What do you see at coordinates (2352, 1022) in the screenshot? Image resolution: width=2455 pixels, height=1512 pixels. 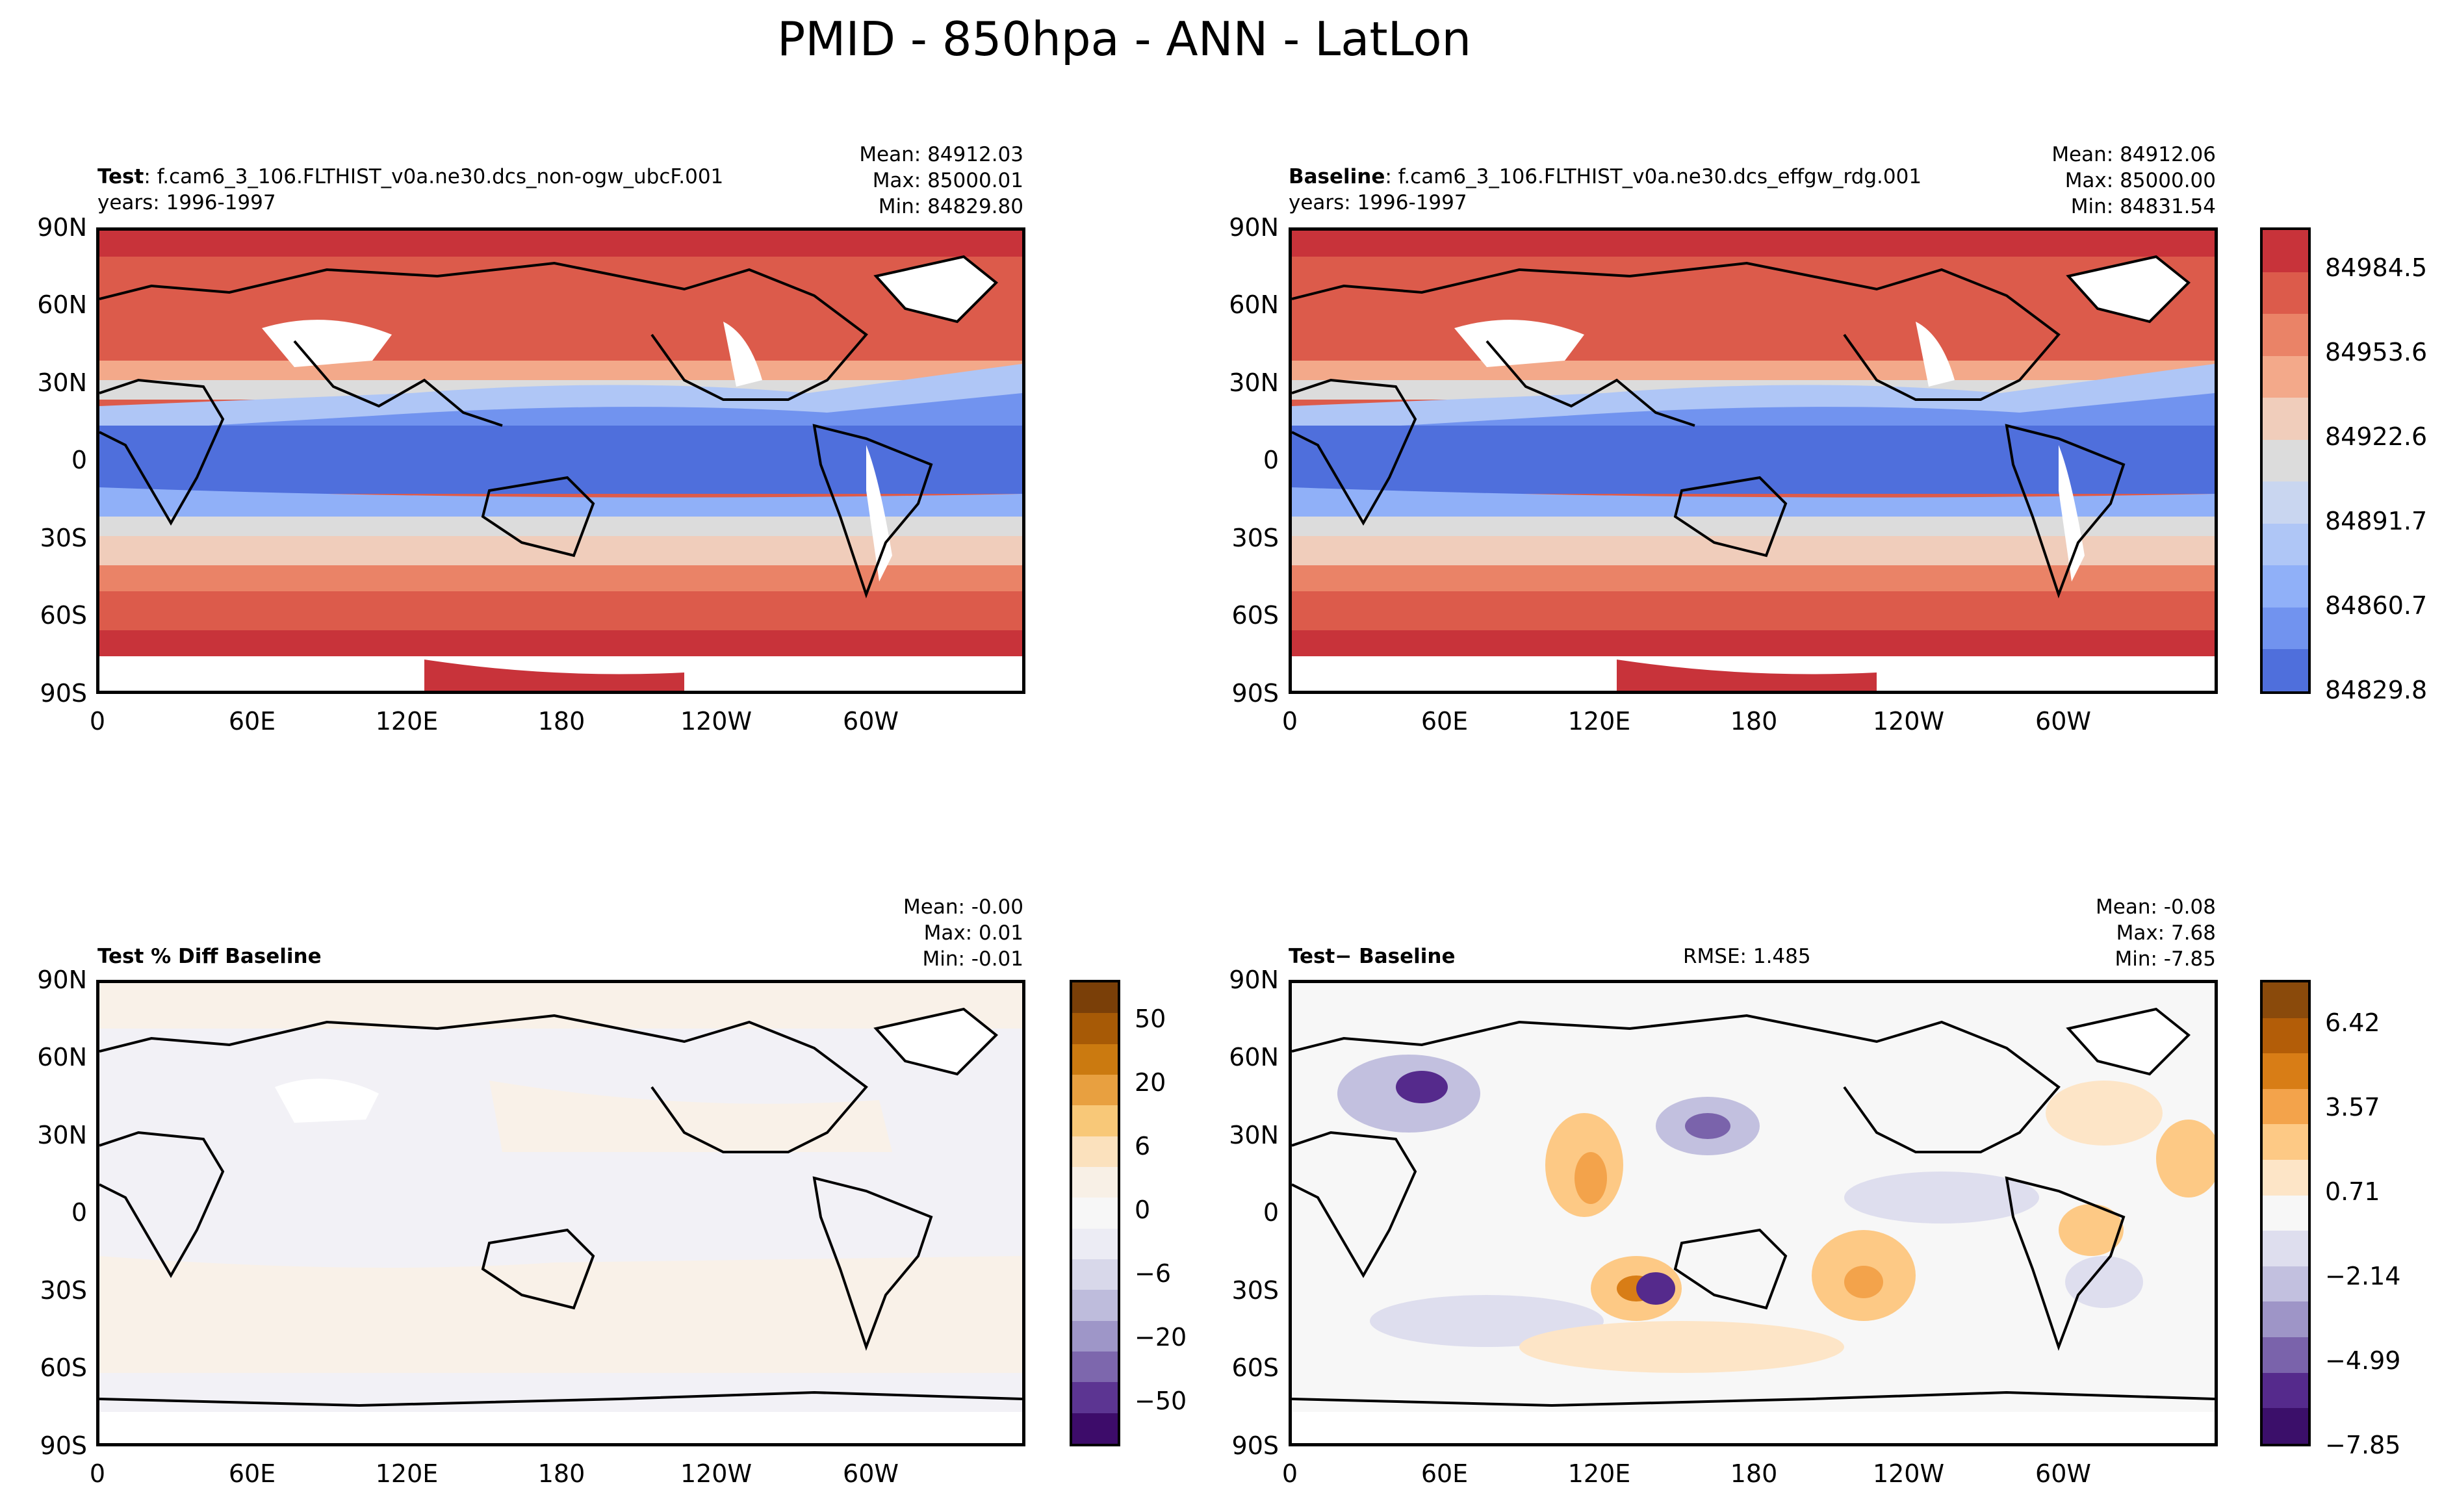 I see `diff-colorbar-label-0: 6.42` at bounding box center [2352, 1022].